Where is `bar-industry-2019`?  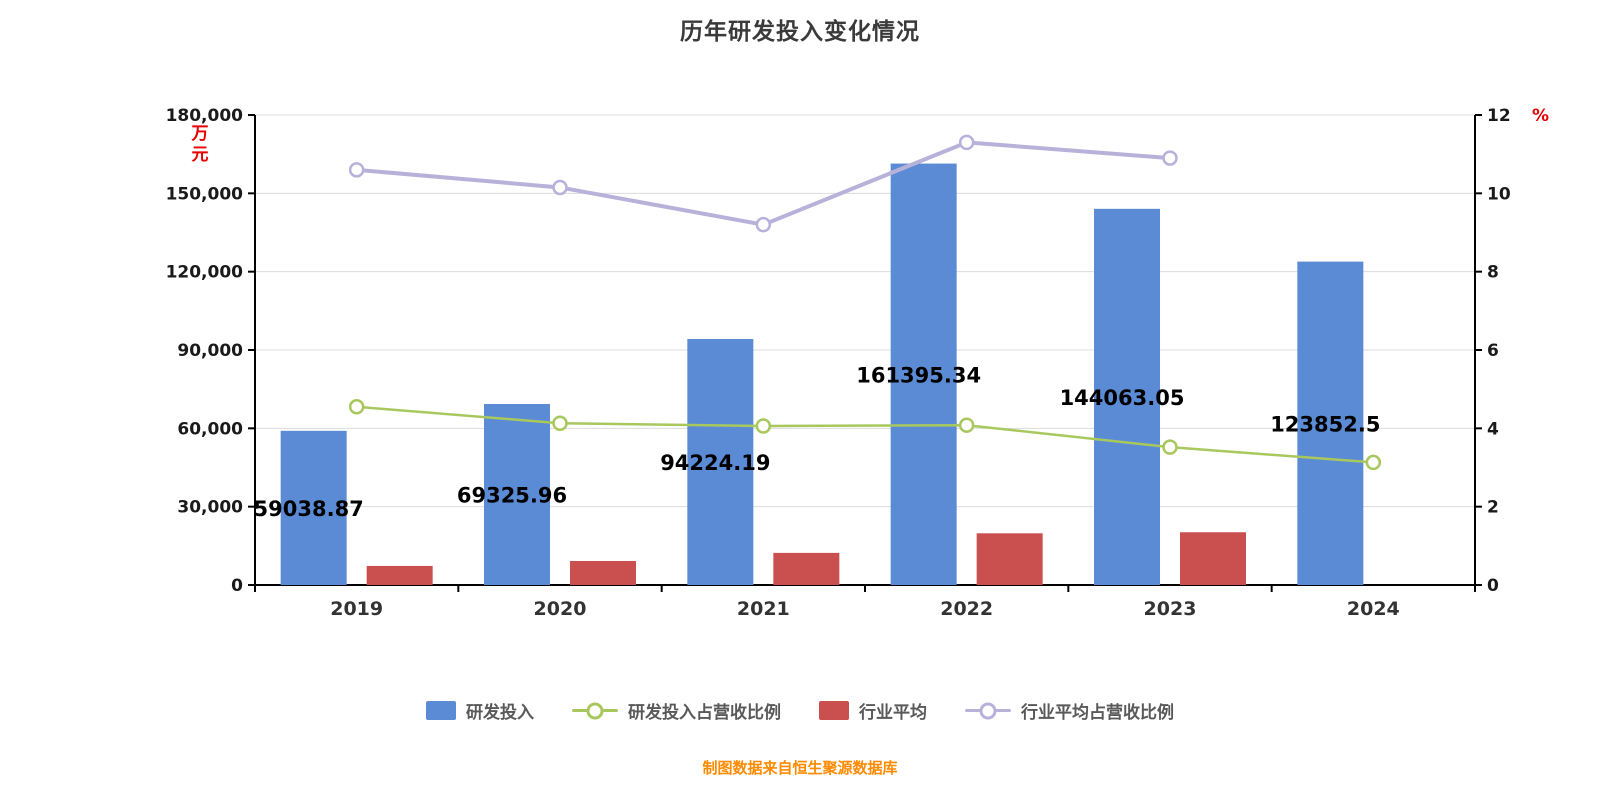
bar-industry-2019 is located at coordinates (399, 575).